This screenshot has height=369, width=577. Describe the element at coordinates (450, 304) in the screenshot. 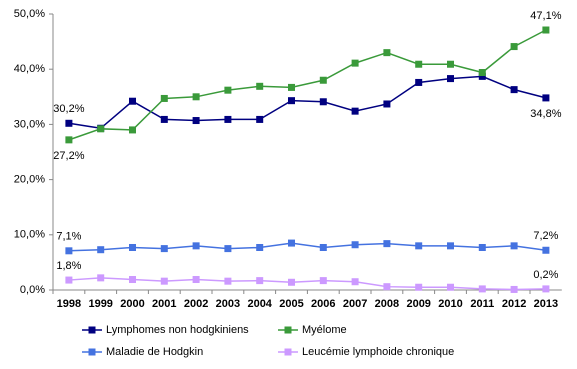

I see `x-tick-label: 2010` at that location.